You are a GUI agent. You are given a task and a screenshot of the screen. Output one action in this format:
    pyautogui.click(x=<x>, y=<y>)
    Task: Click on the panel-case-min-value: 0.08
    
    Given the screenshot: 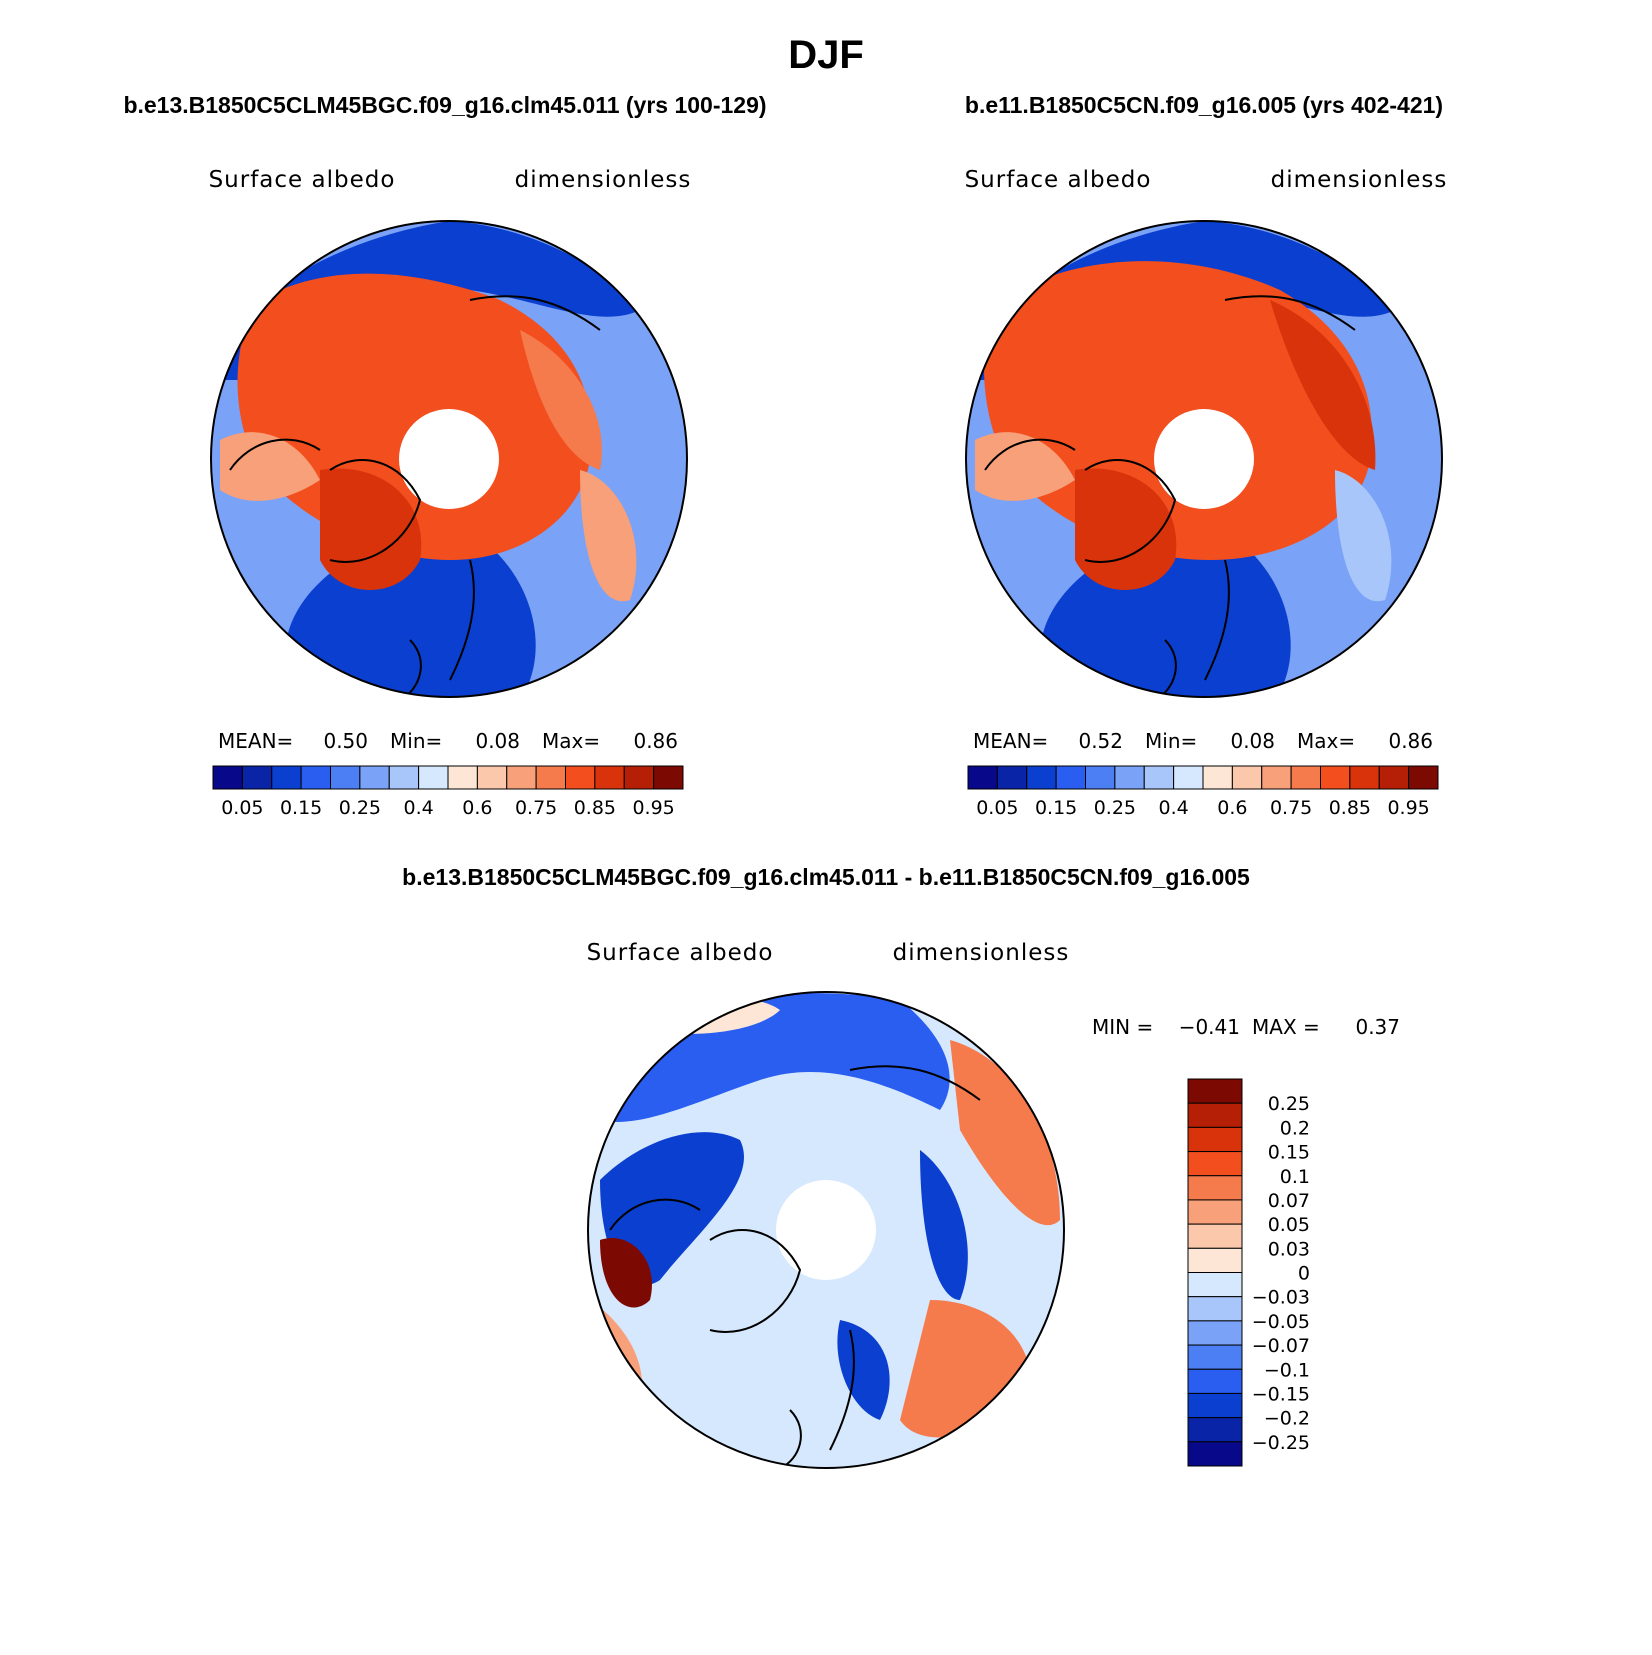 What is the action you would take?
    pyautogui.click(x=497, y=741)
    